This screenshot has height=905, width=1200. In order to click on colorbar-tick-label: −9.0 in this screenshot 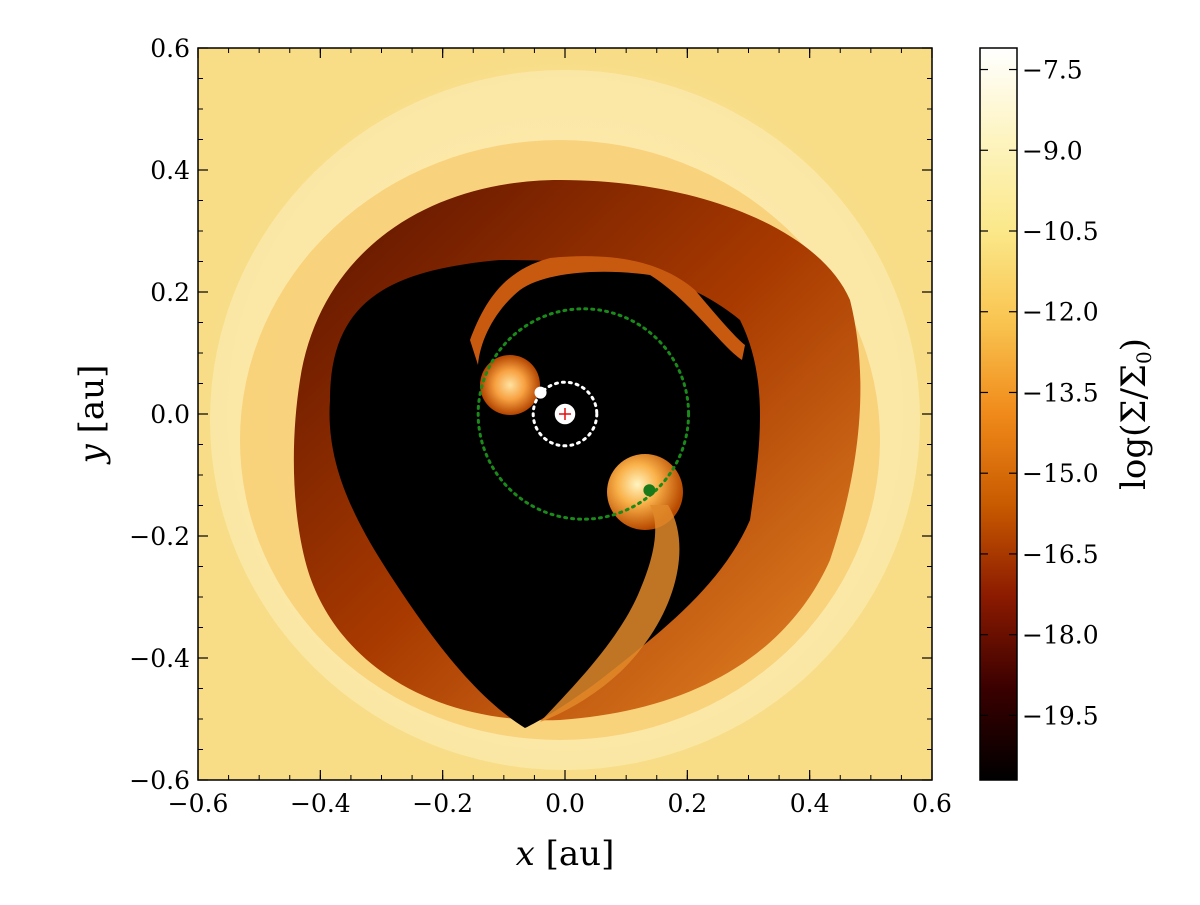, I will do `click(1052, 150)`.